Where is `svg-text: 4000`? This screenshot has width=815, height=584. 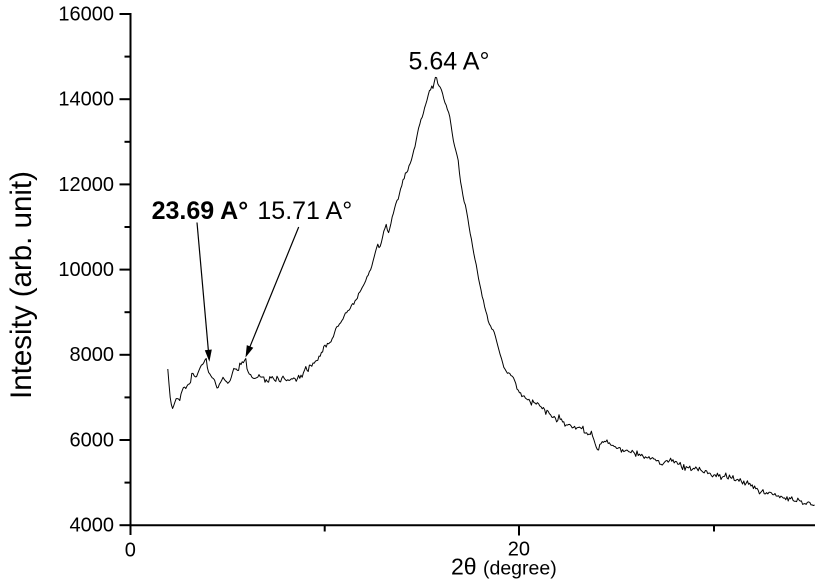
svg-text: 4000 is located at coordinates (92, 526).